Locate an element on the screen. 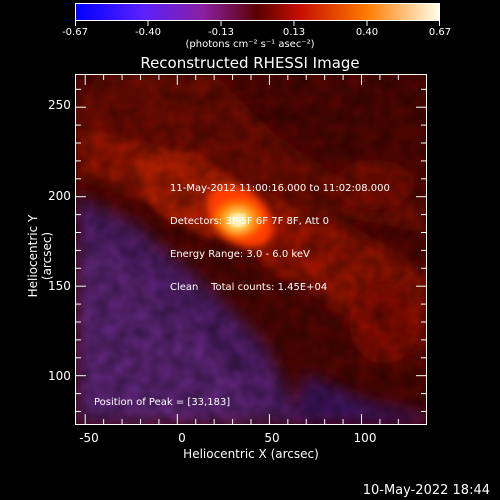  x-tick-label: -50 is located at coordinates (89, 438).